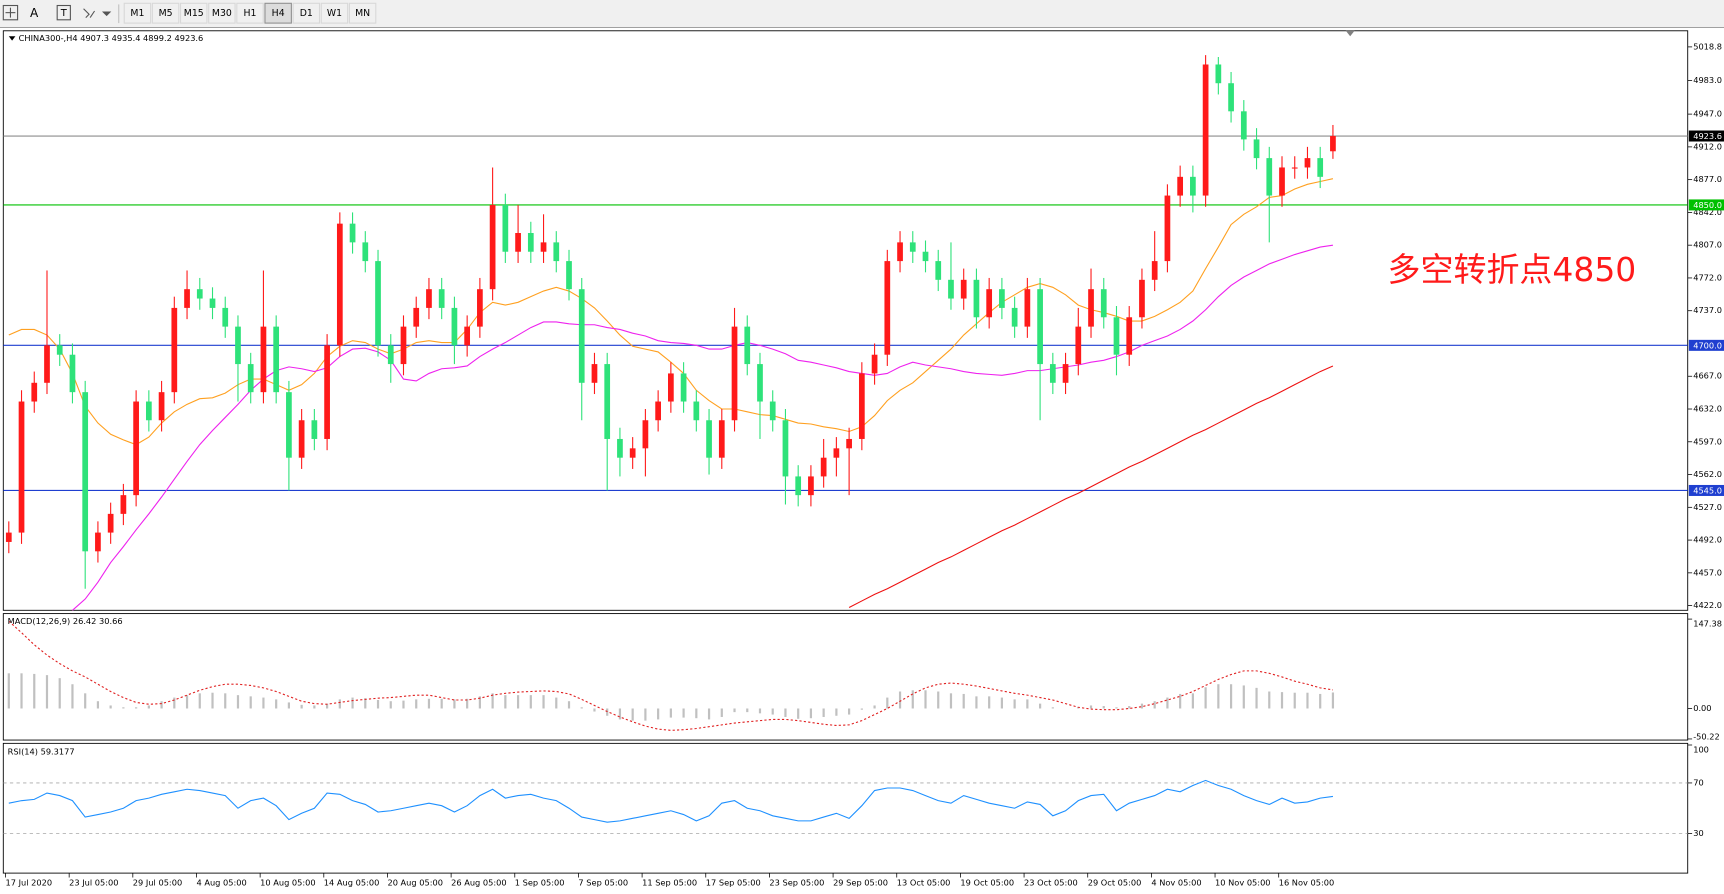 This screenshot has width=1724, height=894. Describe the element at coordinates (352, 883) in the screenshot. I see `x-tick-label: 14 Aug 05:00` at that location.